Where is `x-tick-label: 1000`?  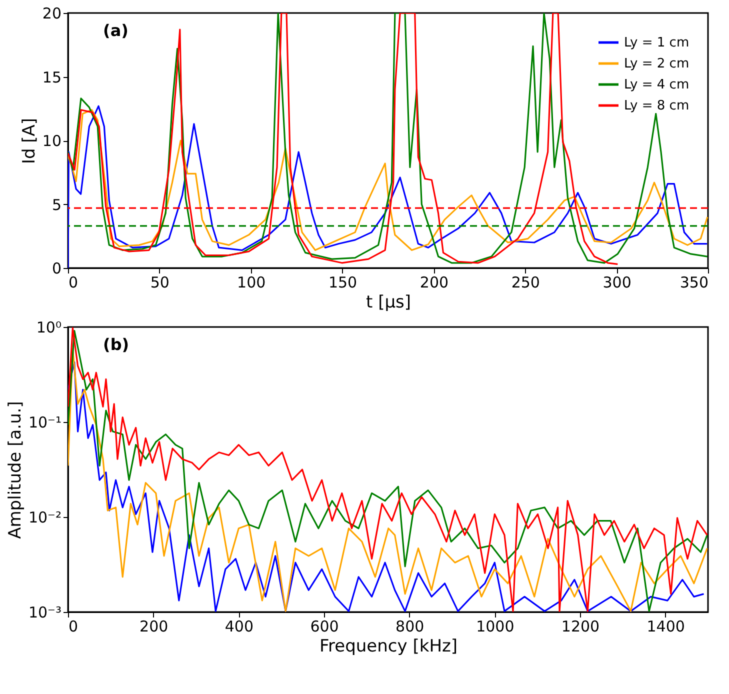
x-tick-label: 1000 is located at coordinates (495, 627).